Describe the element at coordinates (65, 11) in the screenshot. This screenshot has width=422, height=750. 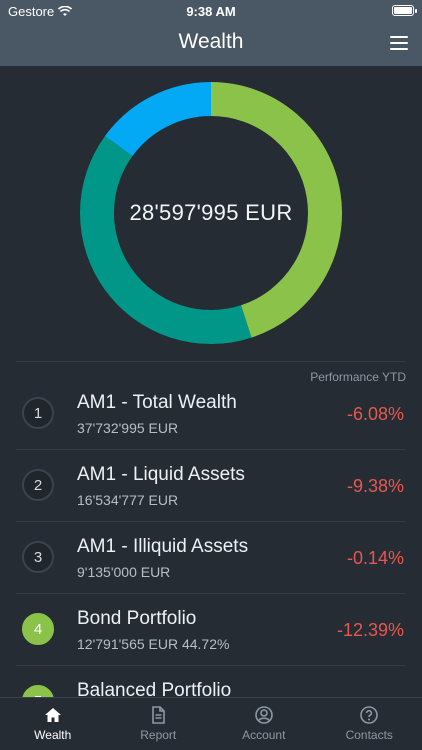
I see `wifi-icon` at that location.